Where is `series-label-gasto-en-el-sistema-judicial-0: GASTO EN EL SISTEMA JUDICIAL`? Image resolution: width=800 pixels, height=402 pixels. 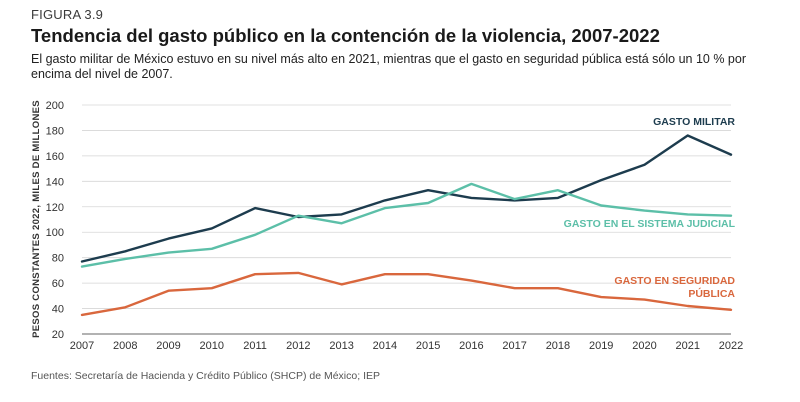
series-label-gasto-en-el-sistema-judicial-0: GASTO EN EL SISTEMA JUDICIAL is located at coordinates (650, 224).